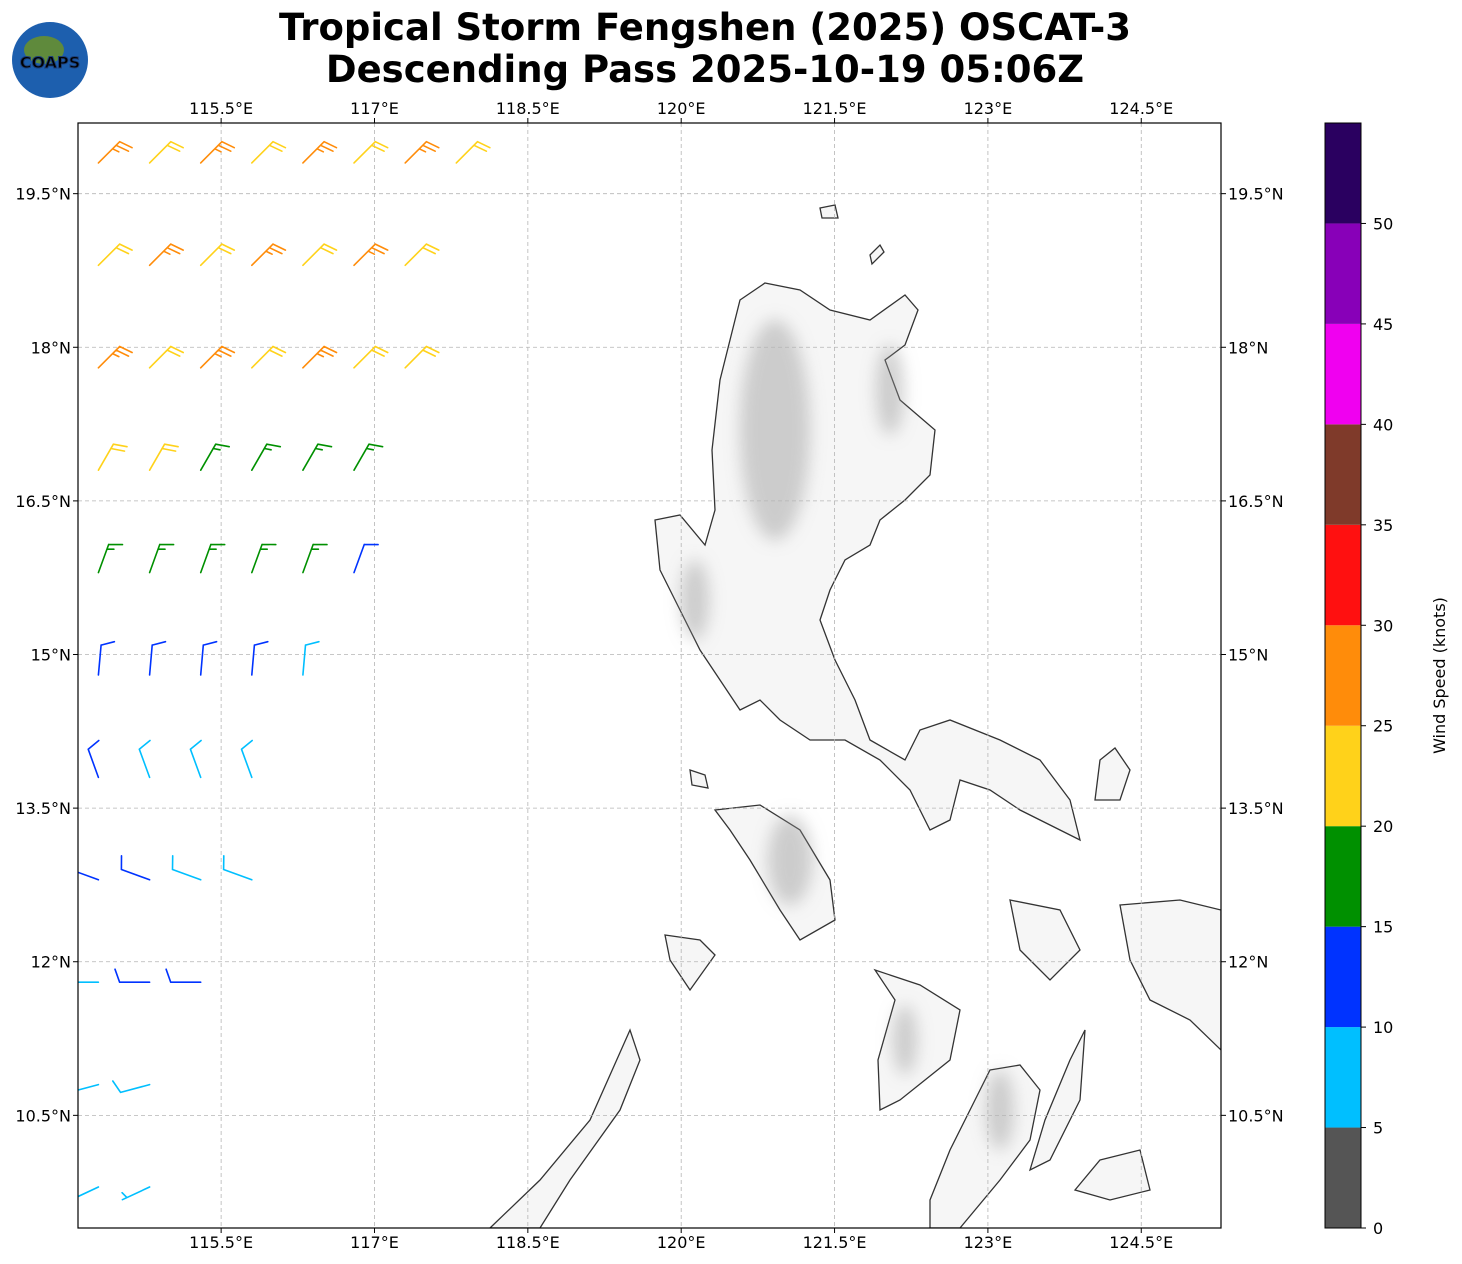 The width and height of the screenshot is (1462, 1264). What do you see at coordinates (835, 108) in the screenshot?
I see `x-tick-label: 121.5°E` at bounding box center [835, 108].